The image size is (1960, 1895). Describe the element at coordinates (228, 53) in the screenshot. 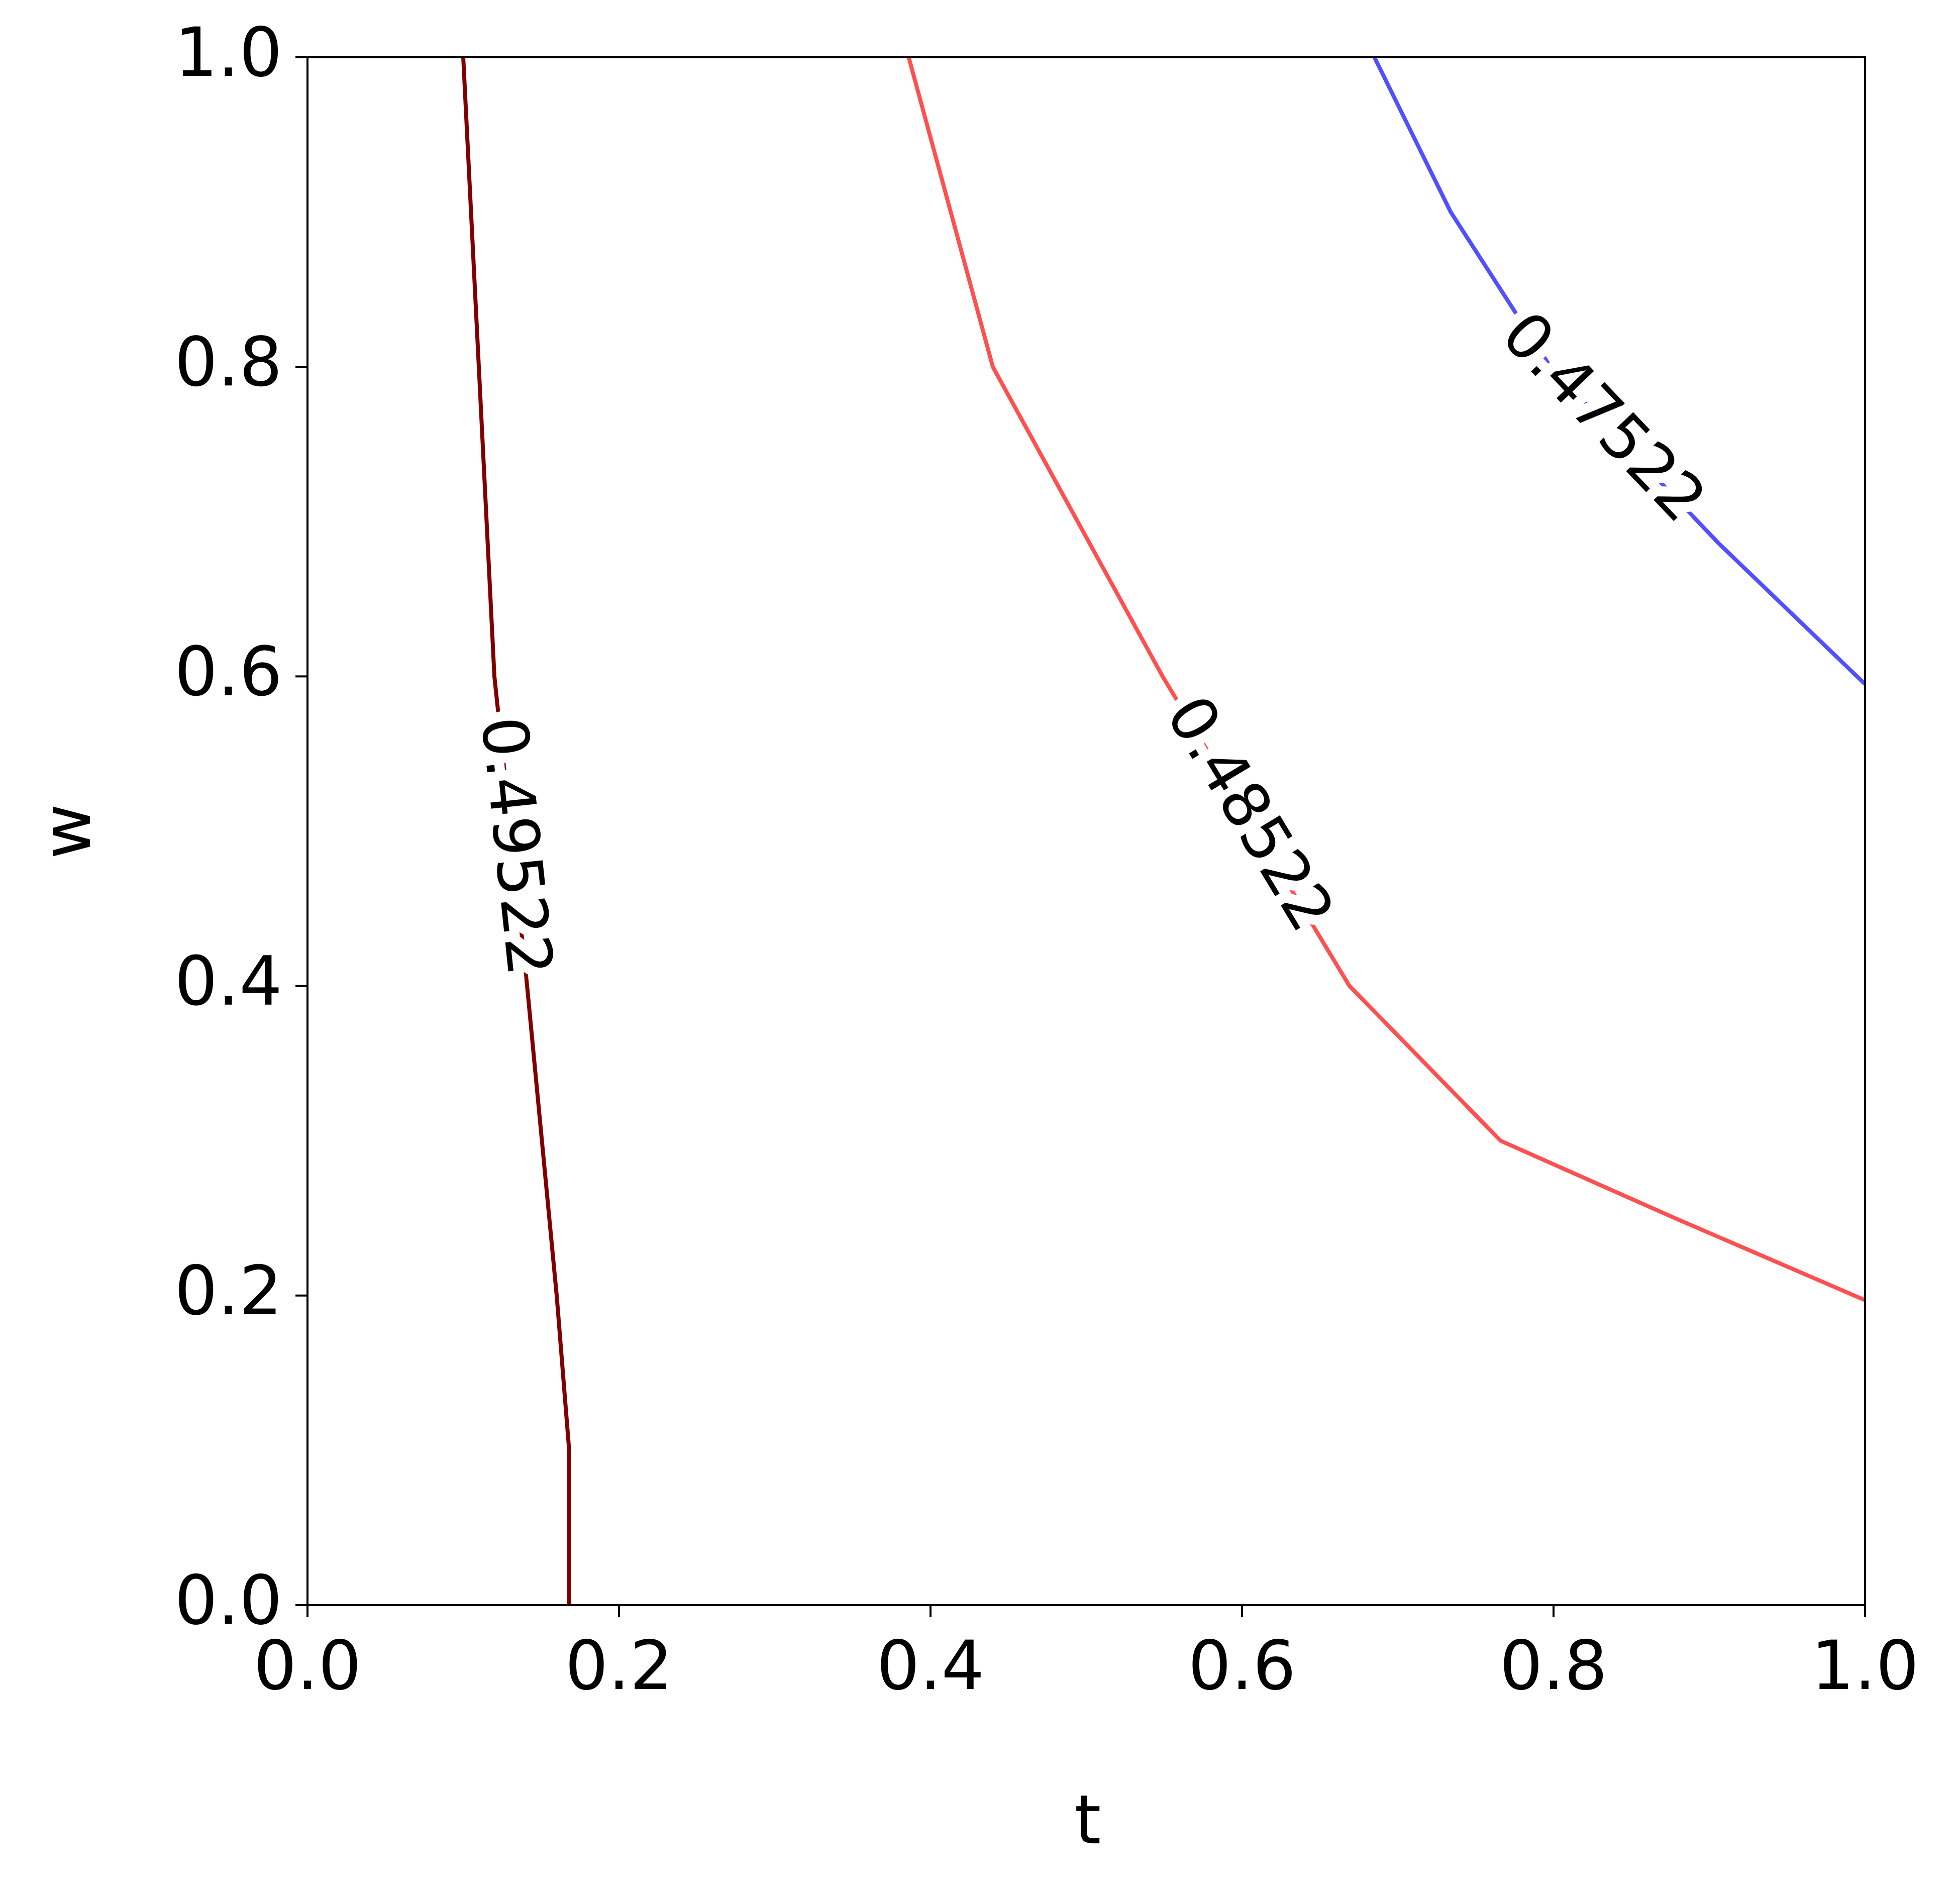

I see `y-tick-label: 1.0` at that location.